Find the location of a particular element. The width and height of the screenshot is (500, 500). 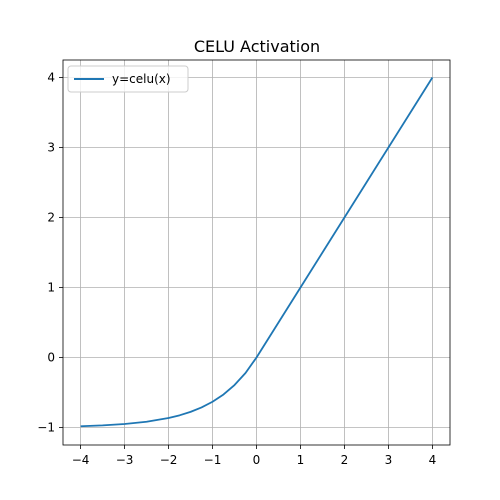

y-tick-label: −1 is located at coordinates (46, 428).